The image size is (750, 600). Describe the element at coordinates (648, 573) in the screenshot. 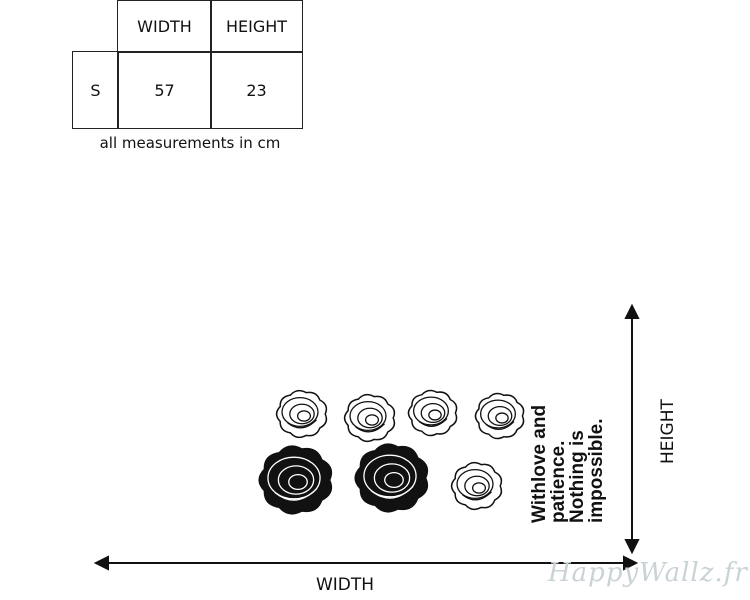

I see `watermark-logo: HappyWallz.fr` at that location.